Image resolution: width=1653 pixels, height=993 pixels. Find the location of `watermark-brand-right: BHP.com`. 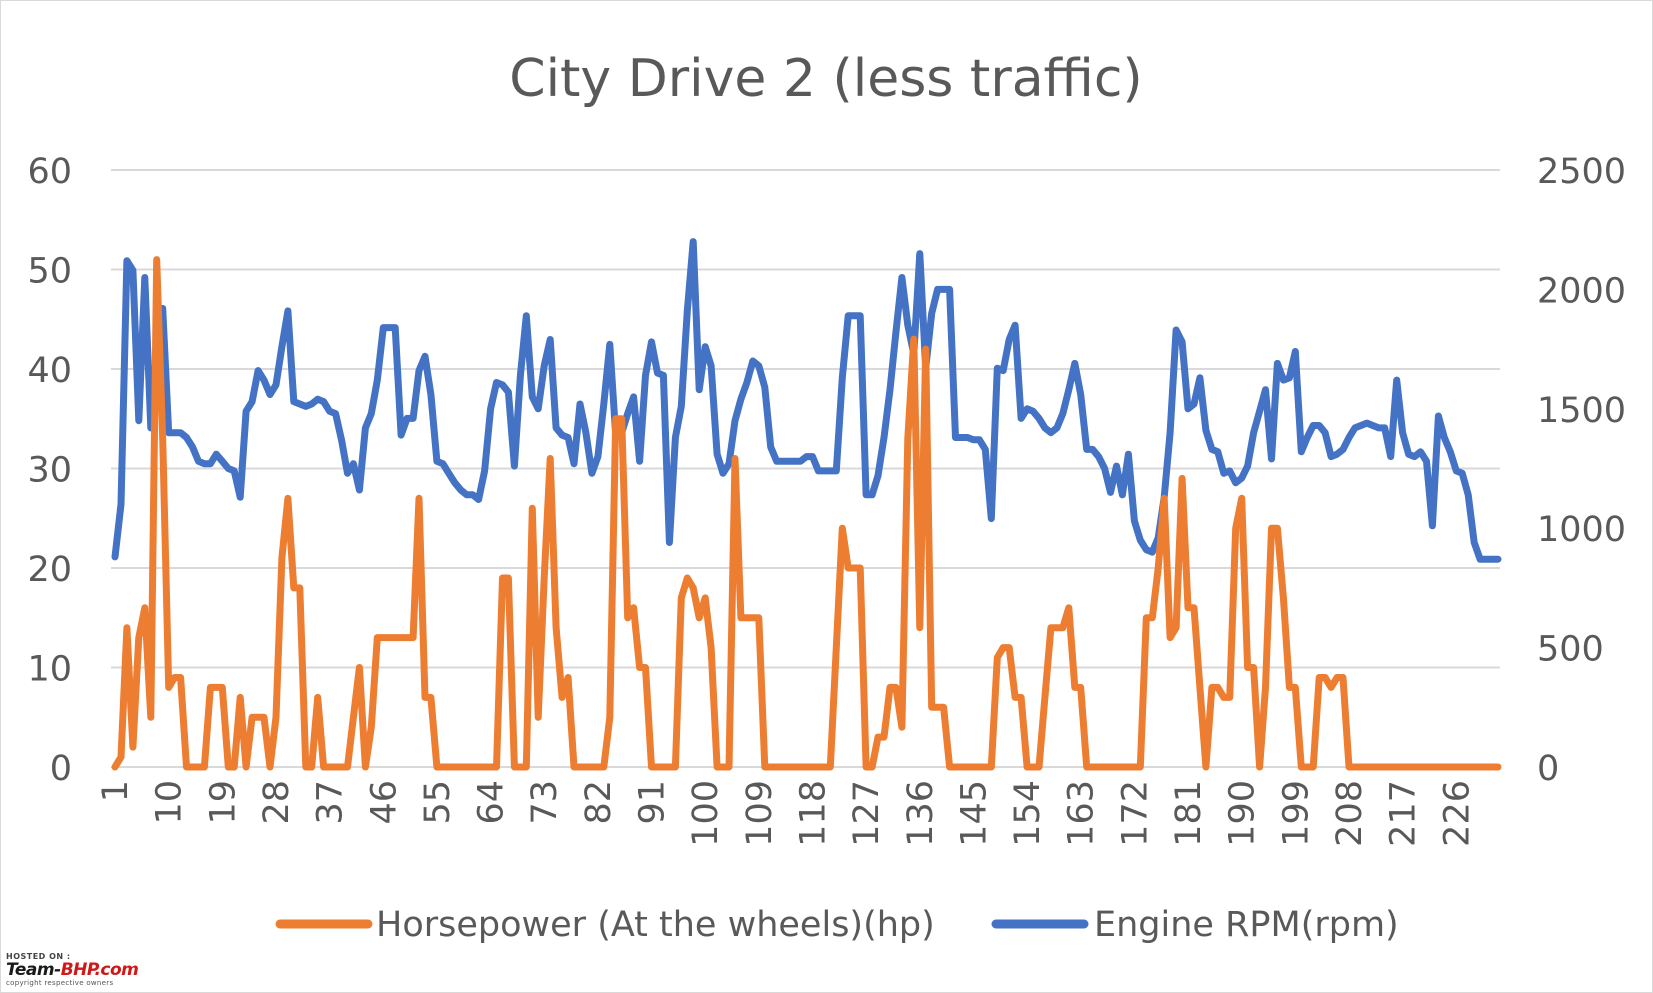

watermark-brand-right: BHP.com is located at coordinates (99, 970).